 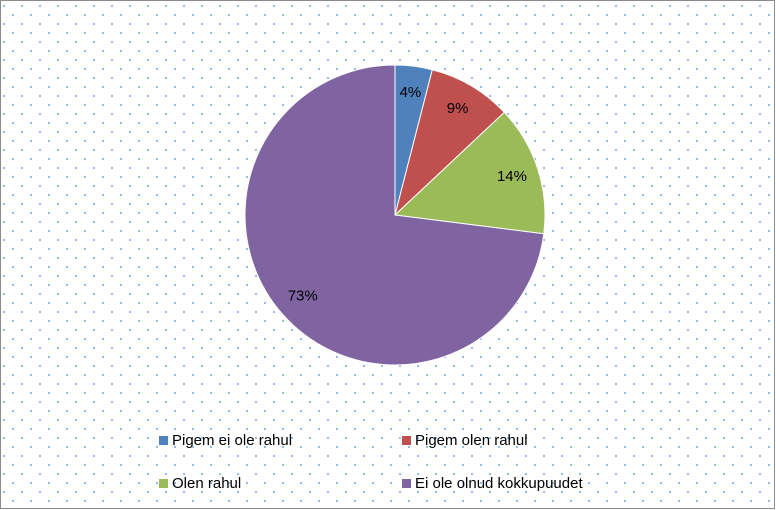 What do you see at coordinates (411, 92) in the screenshot?
I see `data-label: 4%` at bounding box center [411, 92].